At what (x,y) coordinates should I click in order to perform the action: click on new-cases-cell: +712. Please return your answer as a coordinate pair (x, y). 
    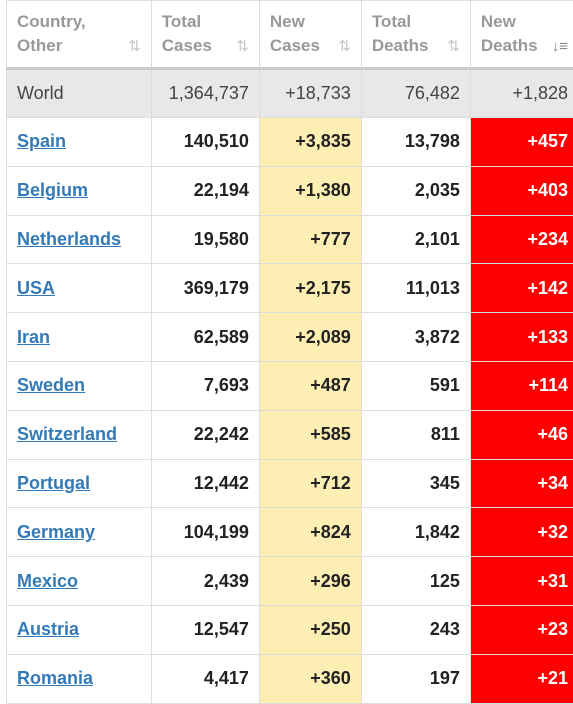
    Looking at the image, I should click on (310, 483).